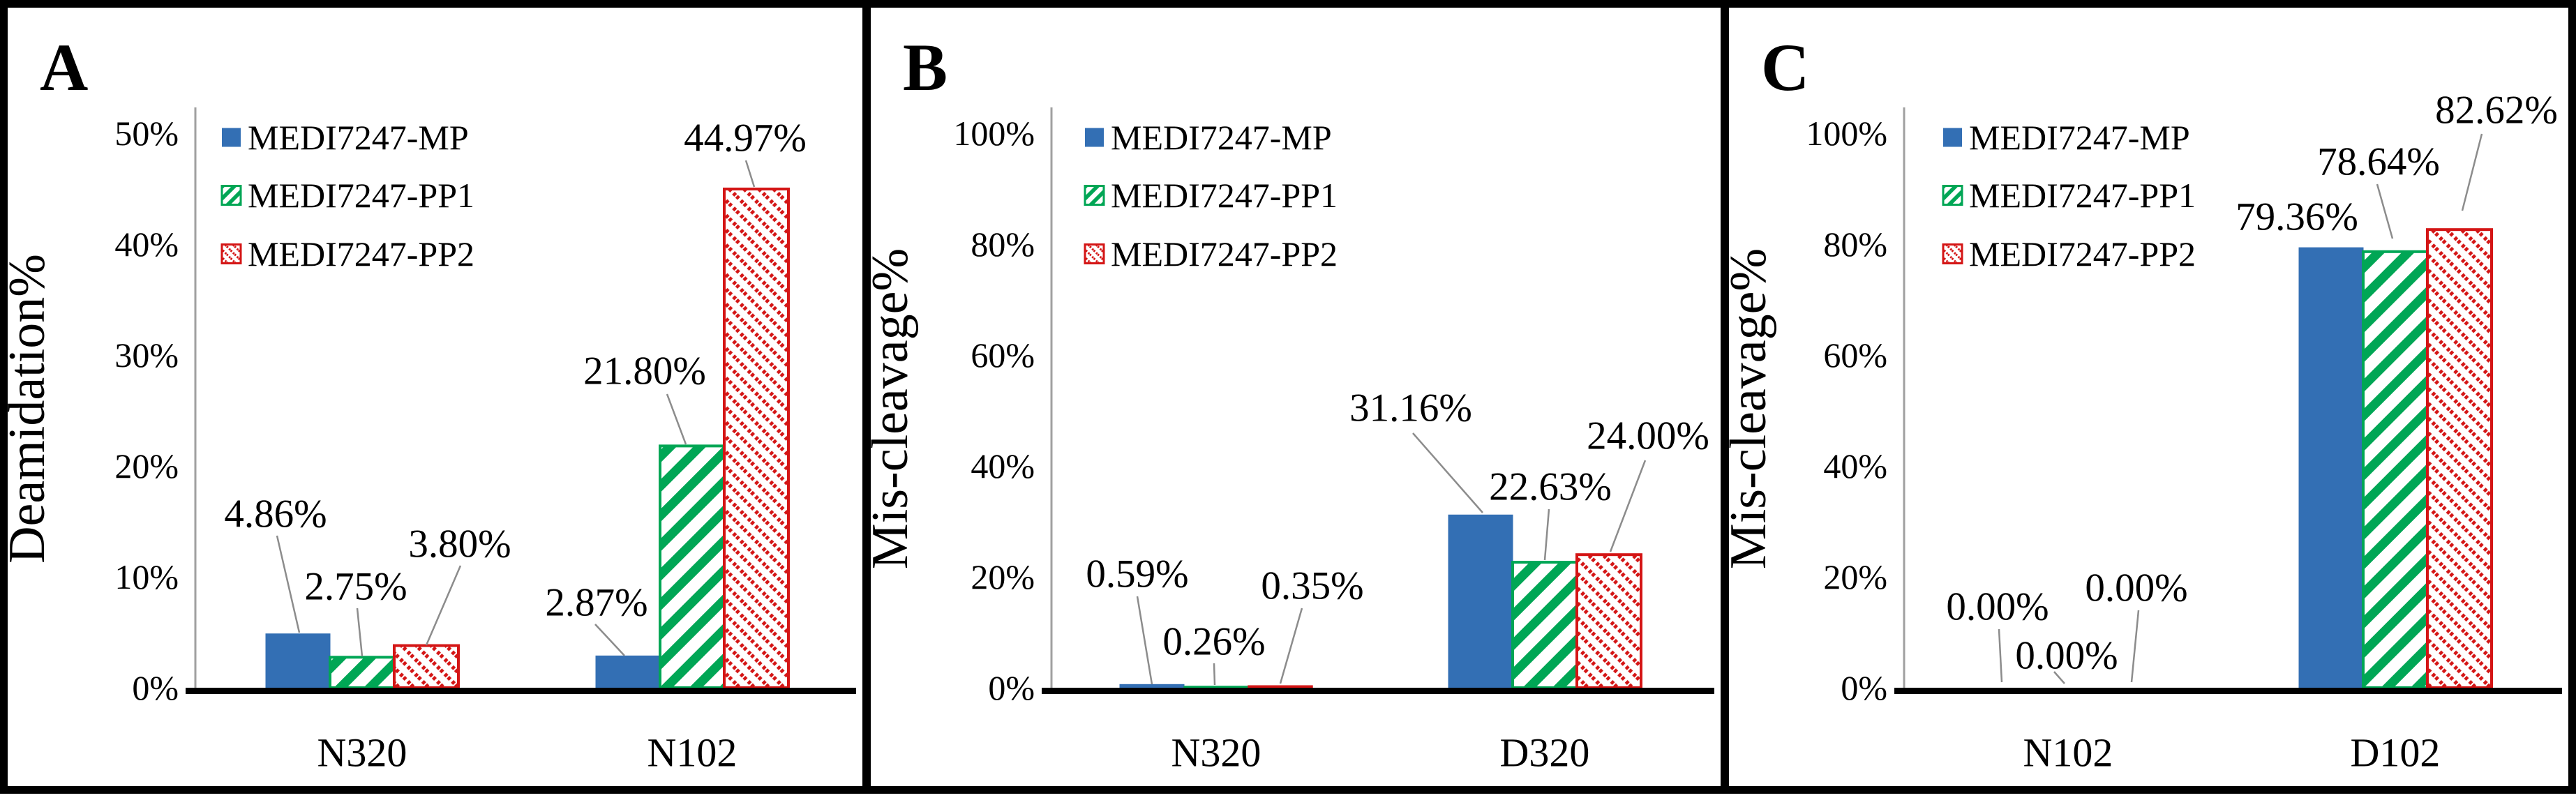 Image resolution: width=2576 pixels, height=807 pixels. I want to click on panel-divider-bc, so click(1725, 397).